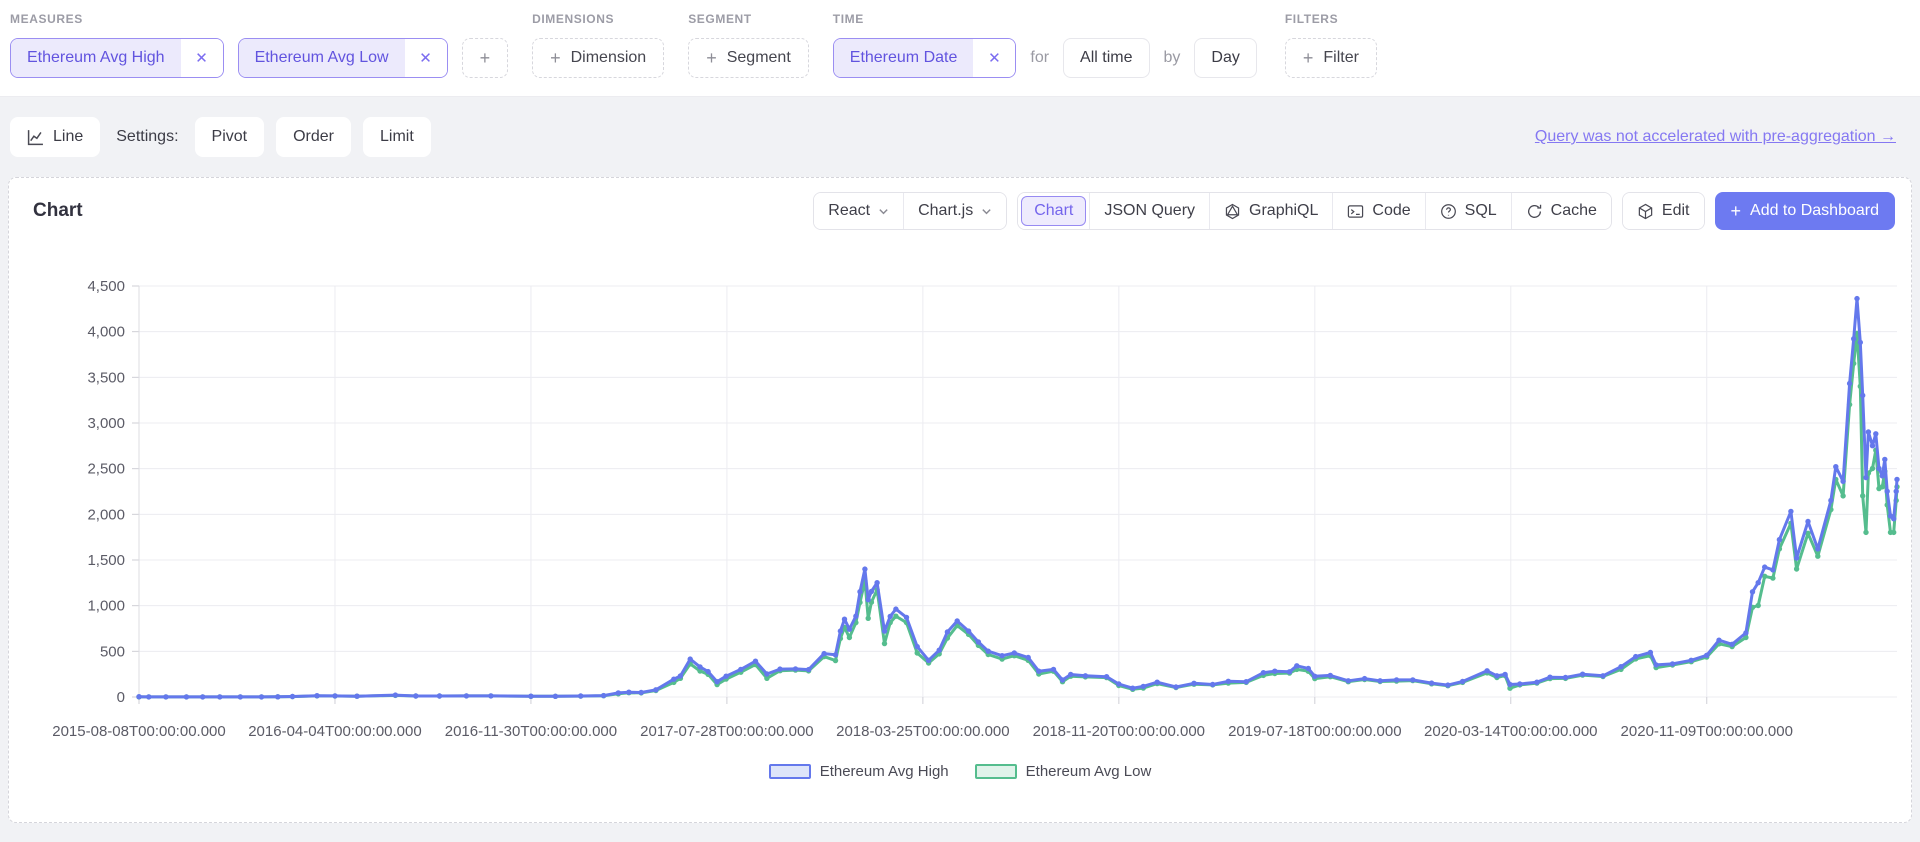 The image size is (1920, 842). What do you see at coordinates (138, 731) in the screenshot?
I see `svg-text: 2015-08-08T00:00:00.000` at bounding box center [138, 731].